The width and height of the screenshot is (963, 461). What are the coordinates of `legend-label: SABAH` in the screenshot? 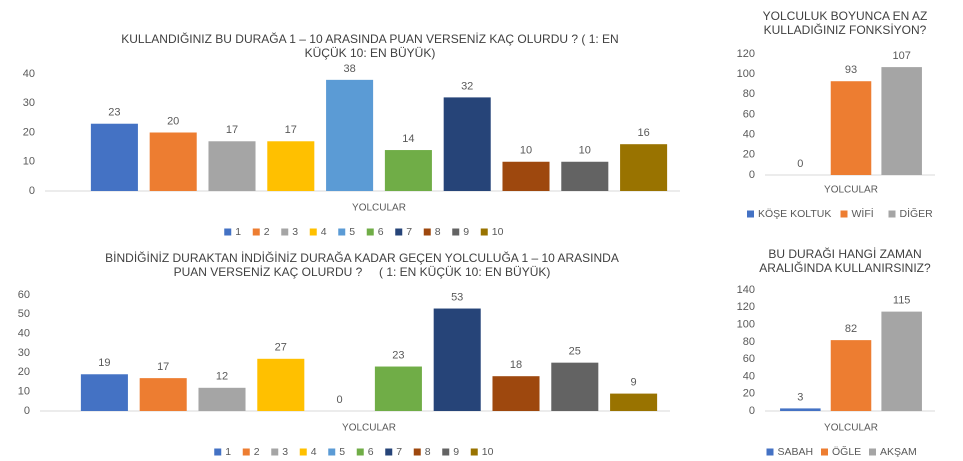 It's located at (796, 452).